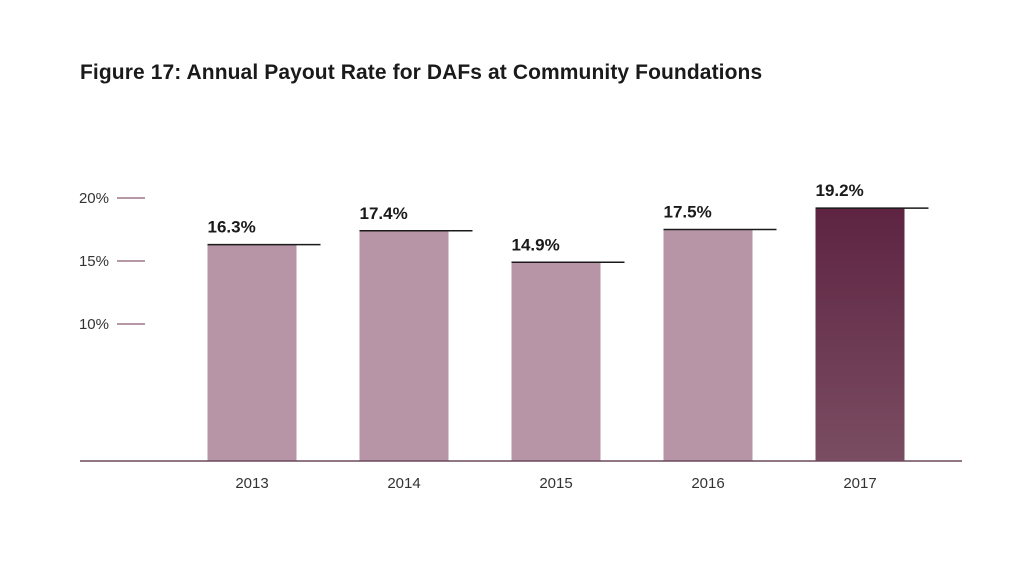 Image resolution: width=1024 pixels, height=565 pixels. I want to click on bar-2014, so click(404, 345).